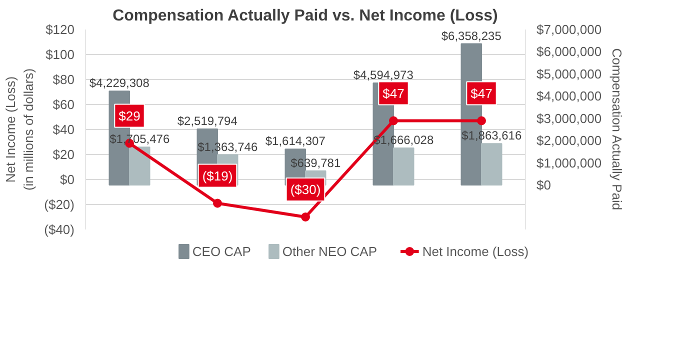  I want to click on y2-tick-label: $2,000,000, so click(569, 140).